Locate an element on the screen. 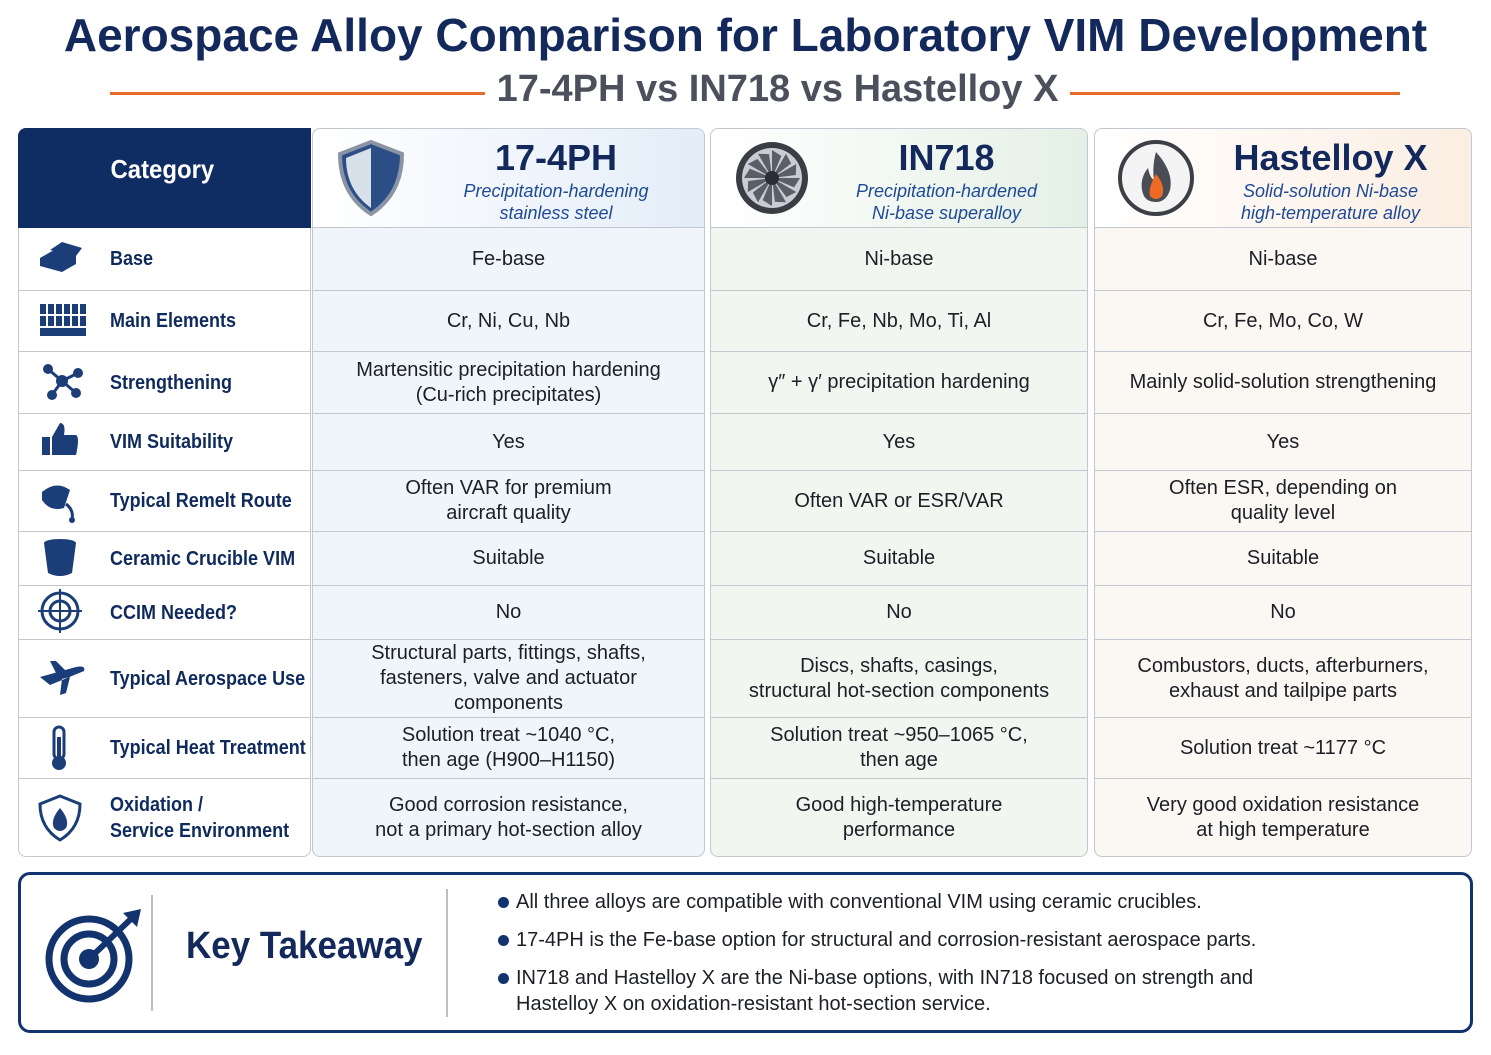  cell-line: Cr, Fe, Nb, Mo, Ti, Al is located at coordinates (899, 320).